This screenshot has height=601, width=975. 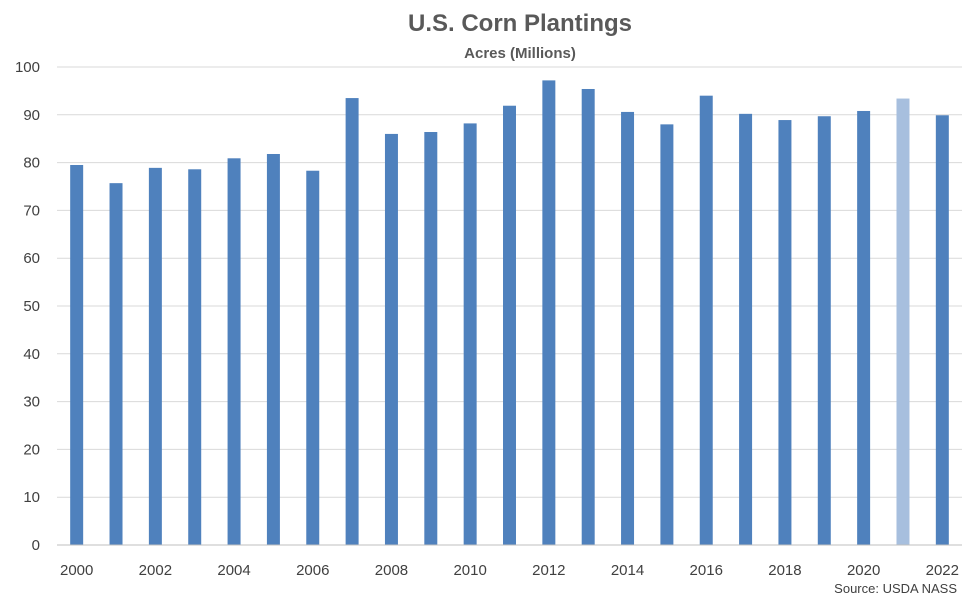 I want to click on bar-2018, so click(x=785, y=333).